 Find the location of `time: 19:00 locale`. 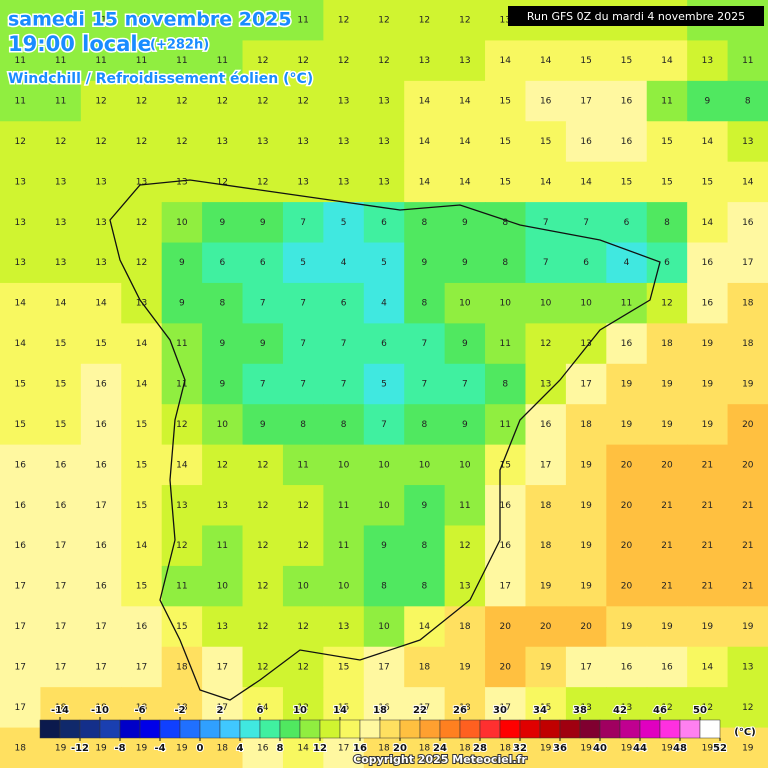

time: 19:00 locale is located at coordinates (80, 44).